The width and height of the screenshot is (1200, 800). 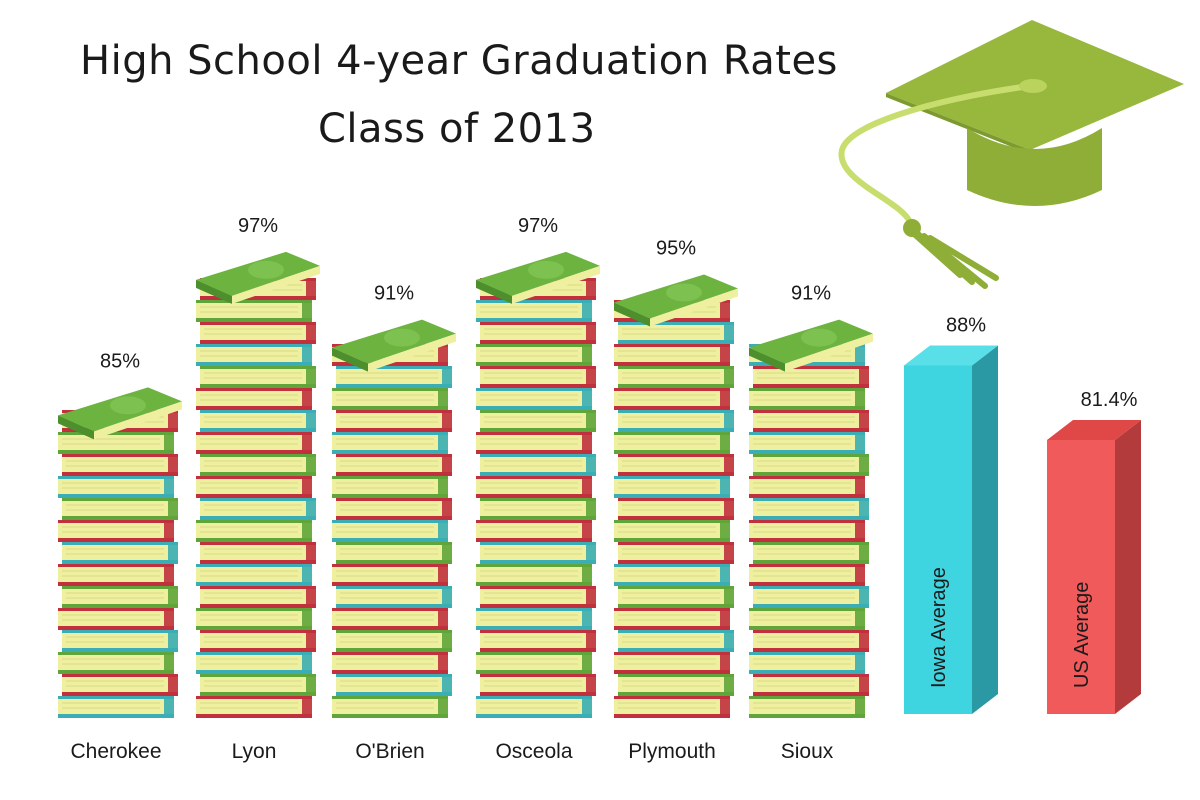 I want to click on bar-front, so click(x=938, y=539).